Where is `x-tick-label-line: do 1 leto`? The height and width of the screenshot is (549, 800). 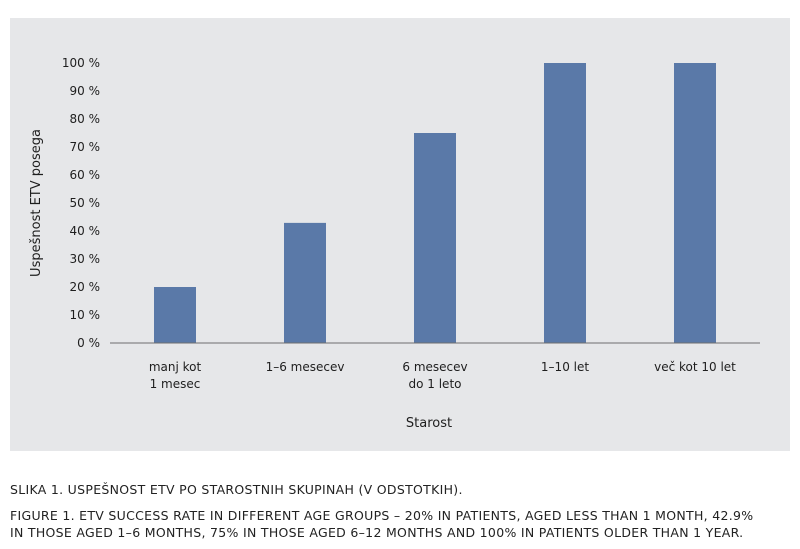
x-tick-label-line: do 1 leto is located at coordinates (435, 384).